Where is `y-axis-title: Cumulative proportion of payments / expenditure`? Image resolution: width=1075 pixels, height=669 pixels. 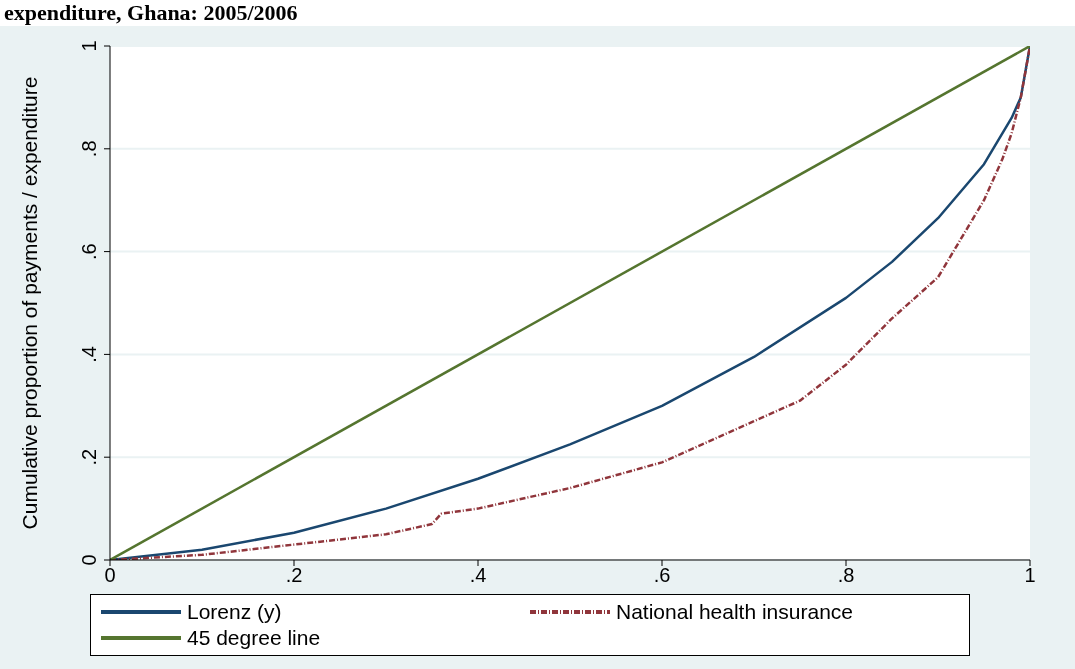 y-axis-title: Cumulative proportion of payments / expenditure is located at coordinates (30, 303).